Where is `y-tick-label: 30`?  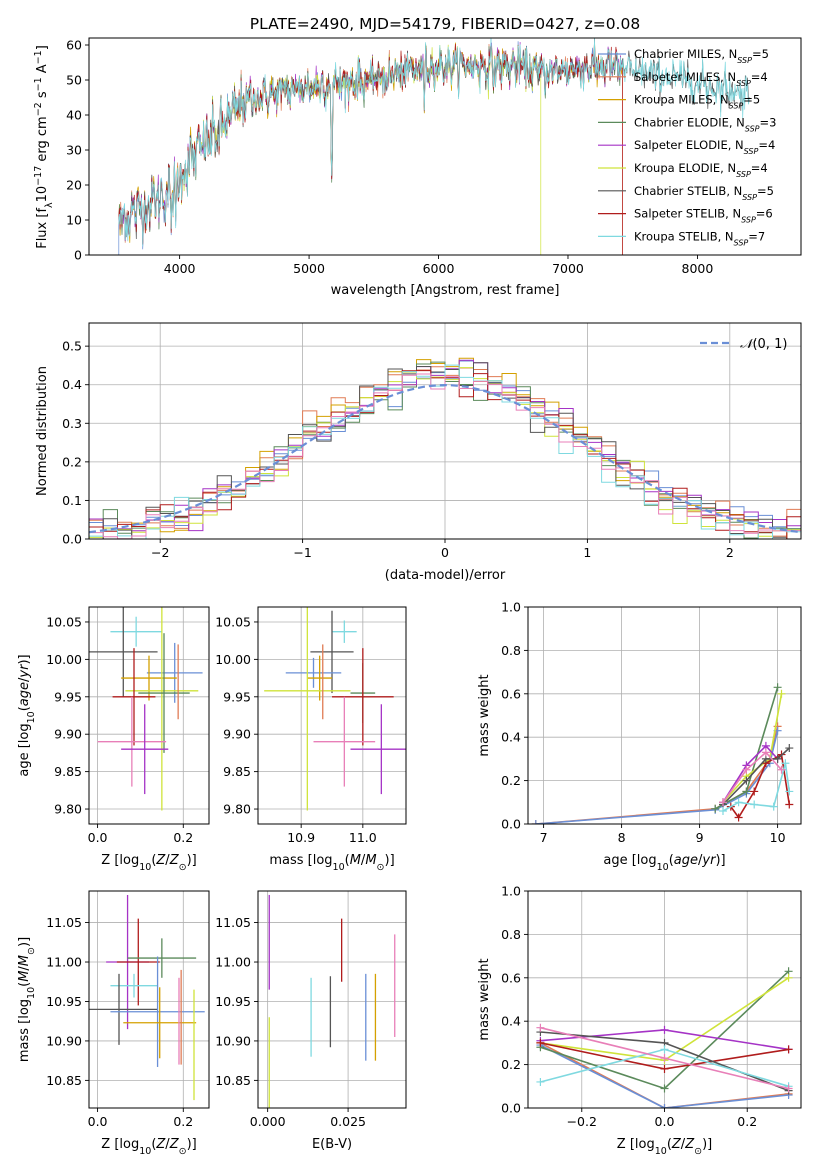 y-tick-label: 30 is located at coordinates (74, 150).